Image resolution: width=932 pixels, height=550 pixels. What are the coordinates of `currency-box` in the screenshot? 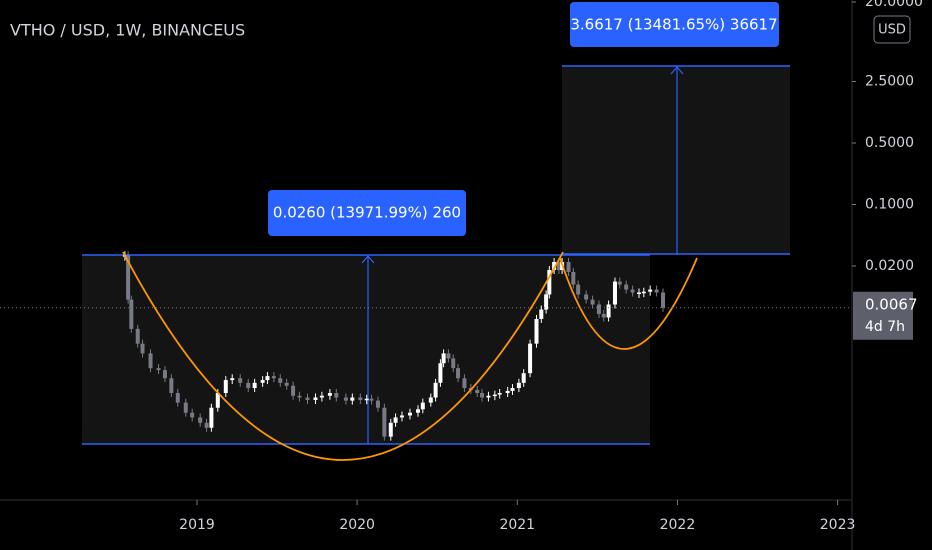 It's located at (892, 29).